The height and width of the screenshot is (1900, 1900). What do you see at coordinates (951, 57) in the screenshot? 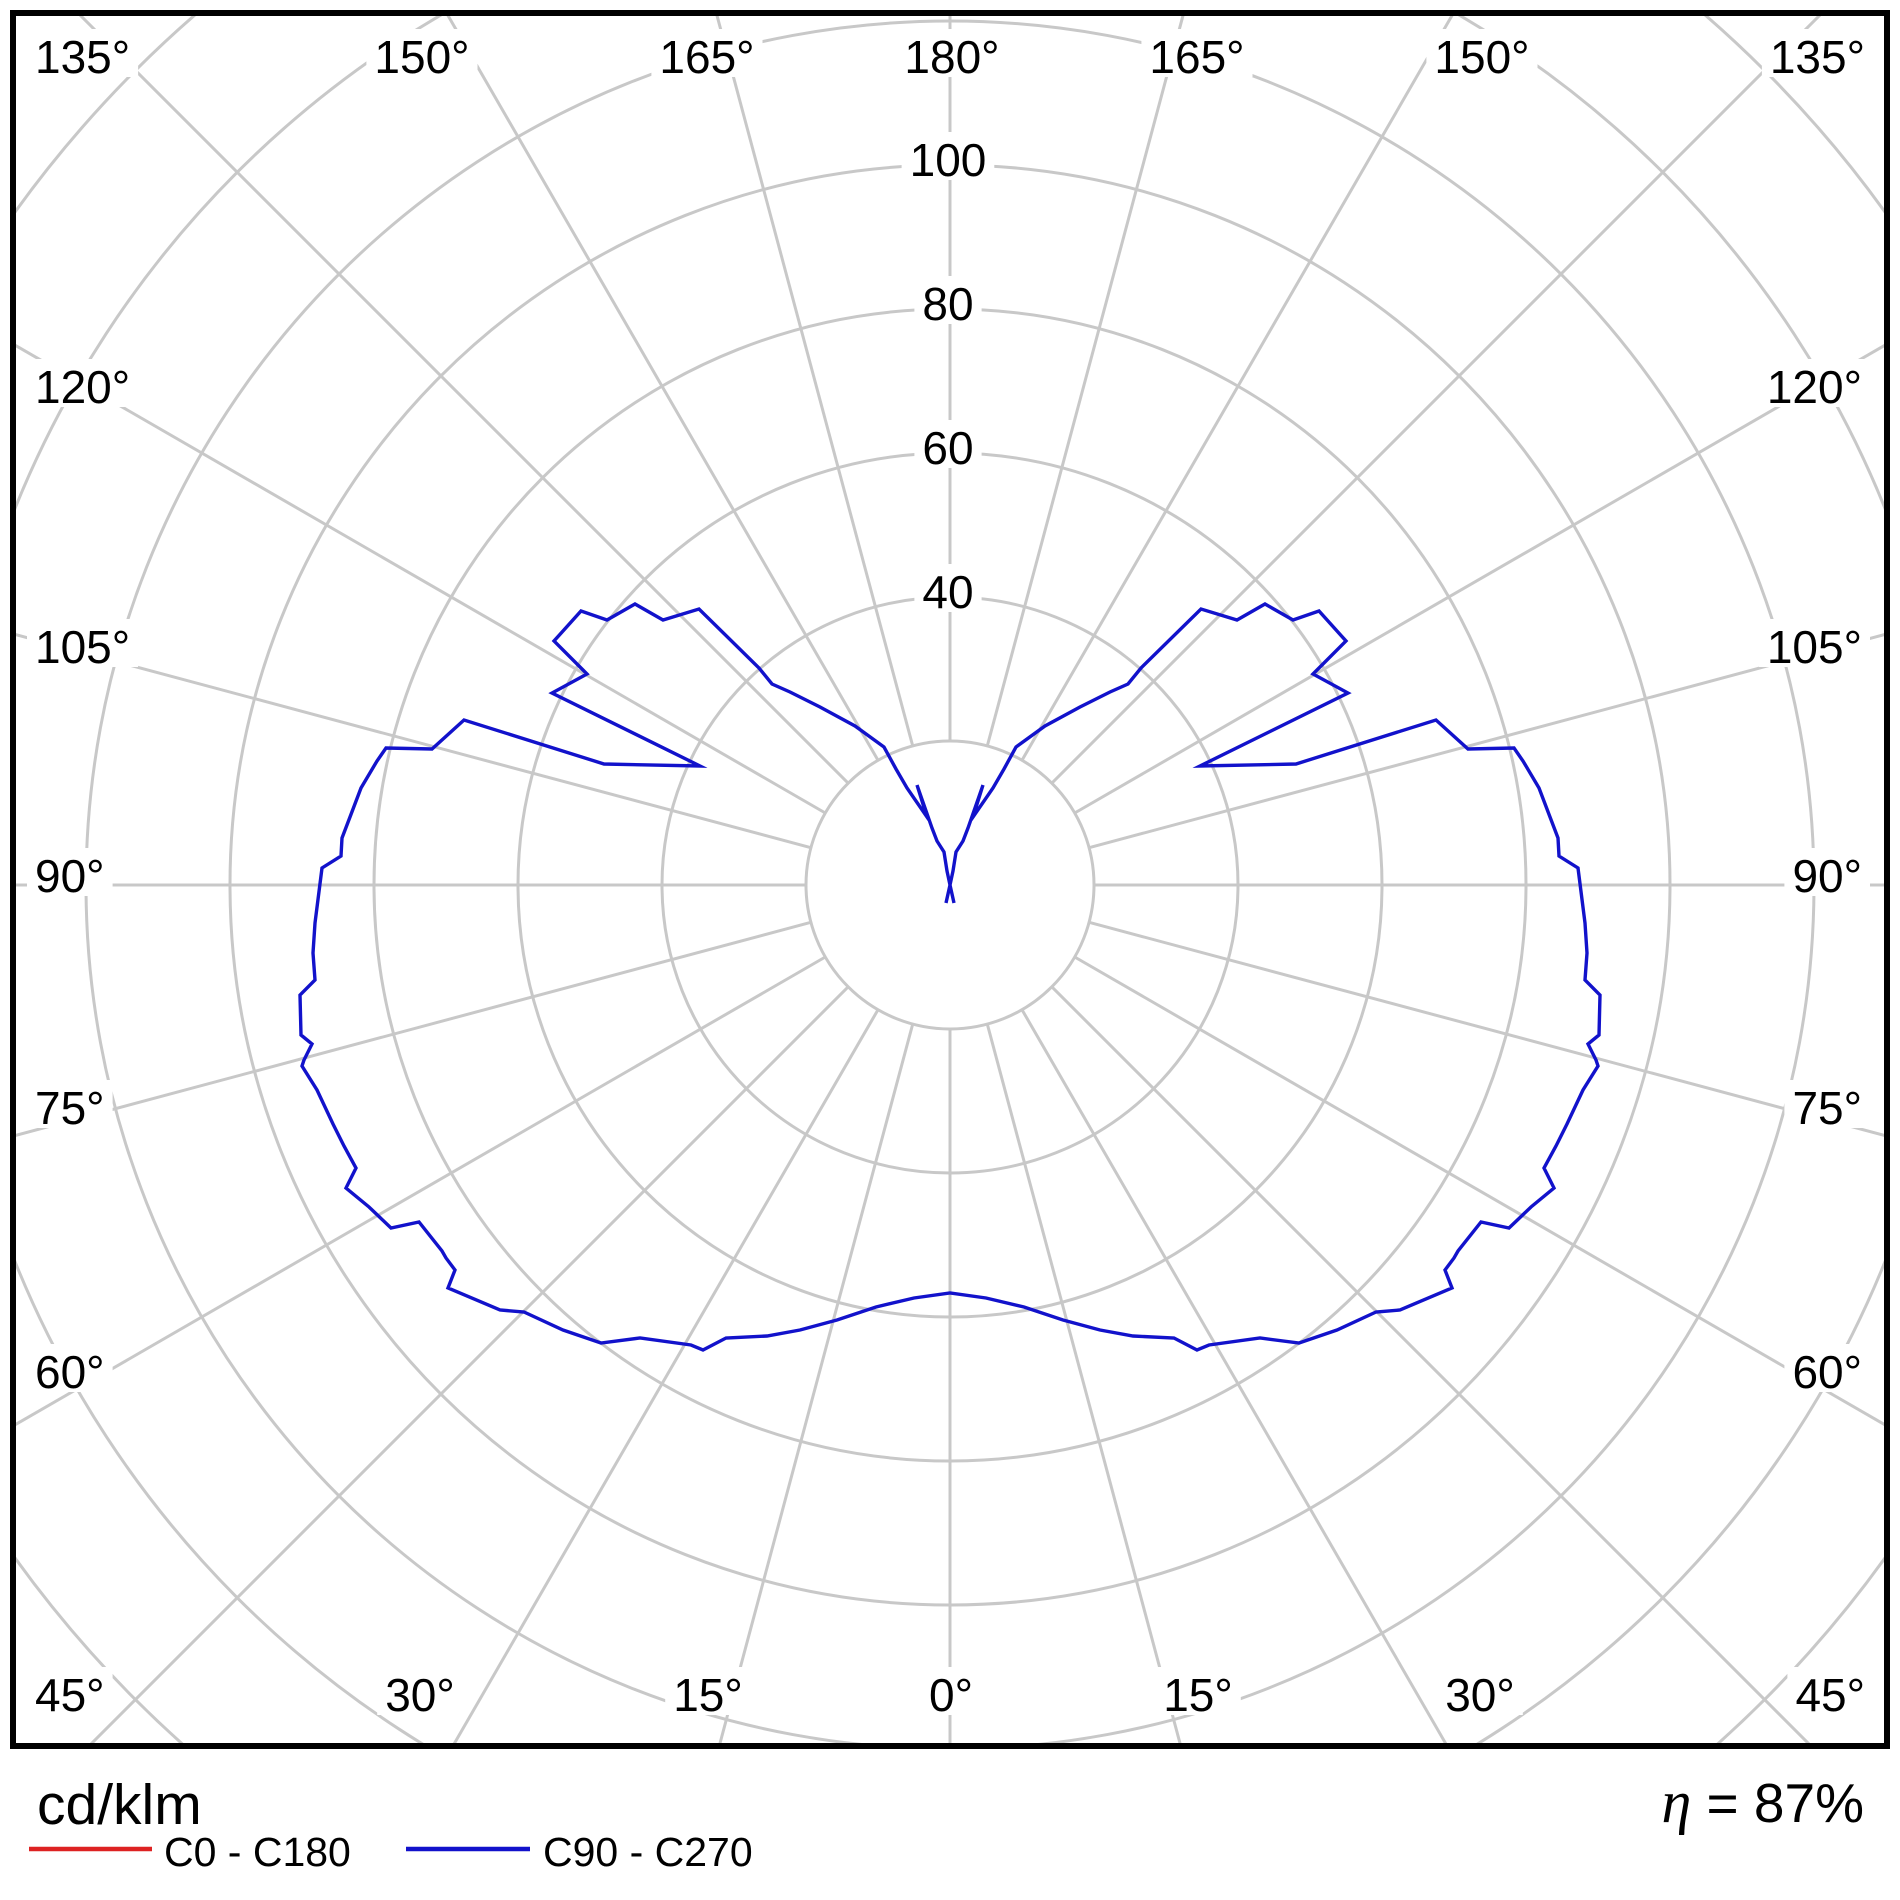
I see `svg-text: 180°` at bounding box center [951, 57].